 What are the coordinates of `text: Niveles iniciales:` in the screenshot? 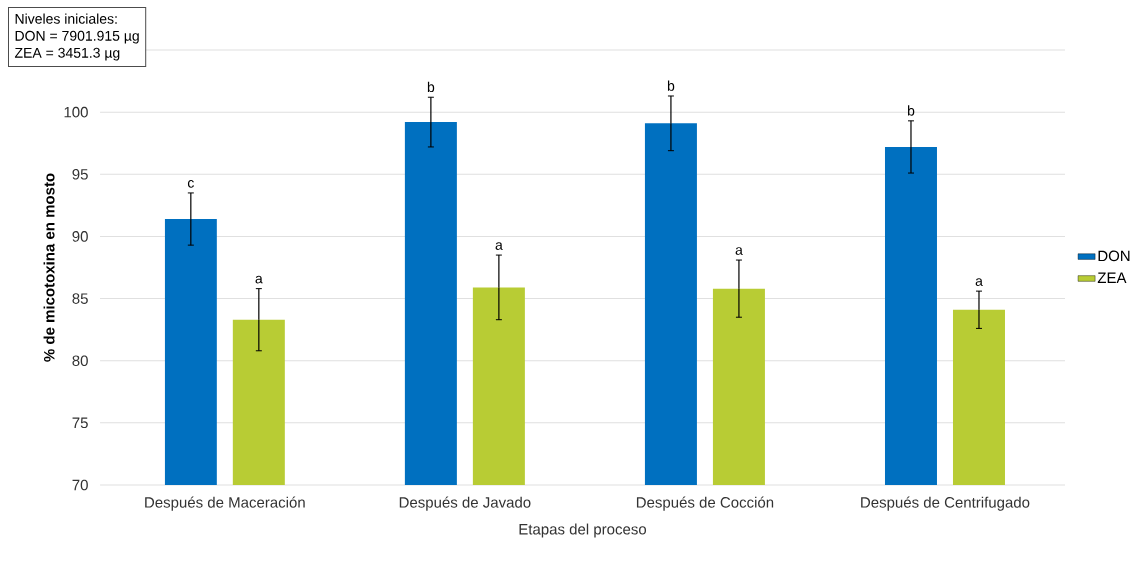 It's located at (66, 18).